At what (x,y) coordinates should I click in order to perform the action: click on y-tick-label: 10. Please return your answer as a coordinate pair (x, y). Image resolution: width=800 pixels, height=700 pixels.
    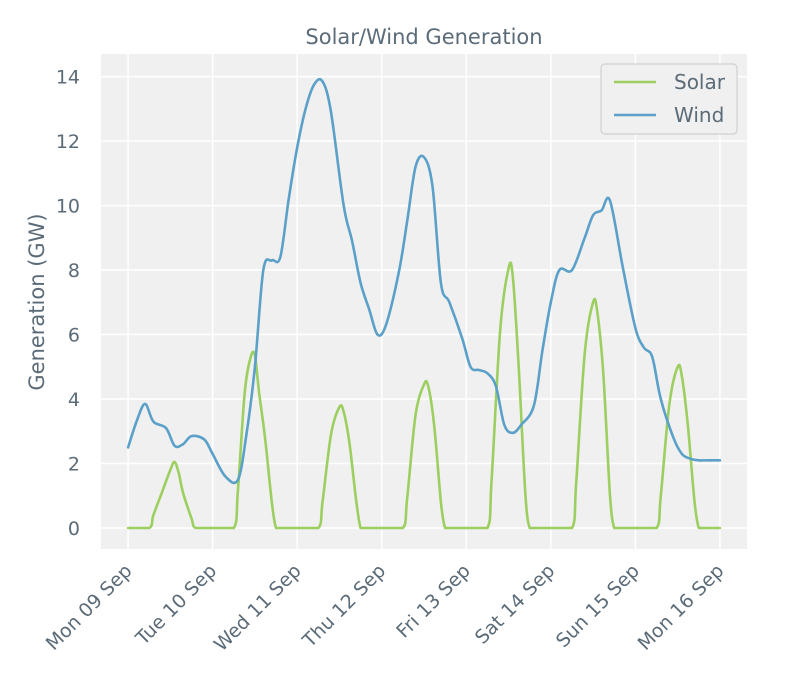
    Looking at the image, I should click on (68, 207).